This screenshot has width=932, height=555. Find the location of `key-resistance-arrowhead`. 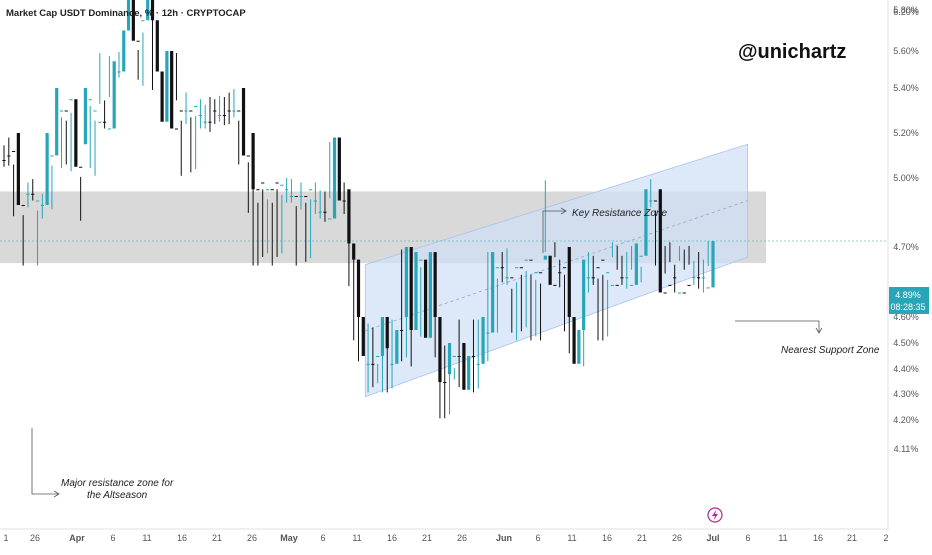

key-resistance-arrowhead is located at coordinates (563, 211).